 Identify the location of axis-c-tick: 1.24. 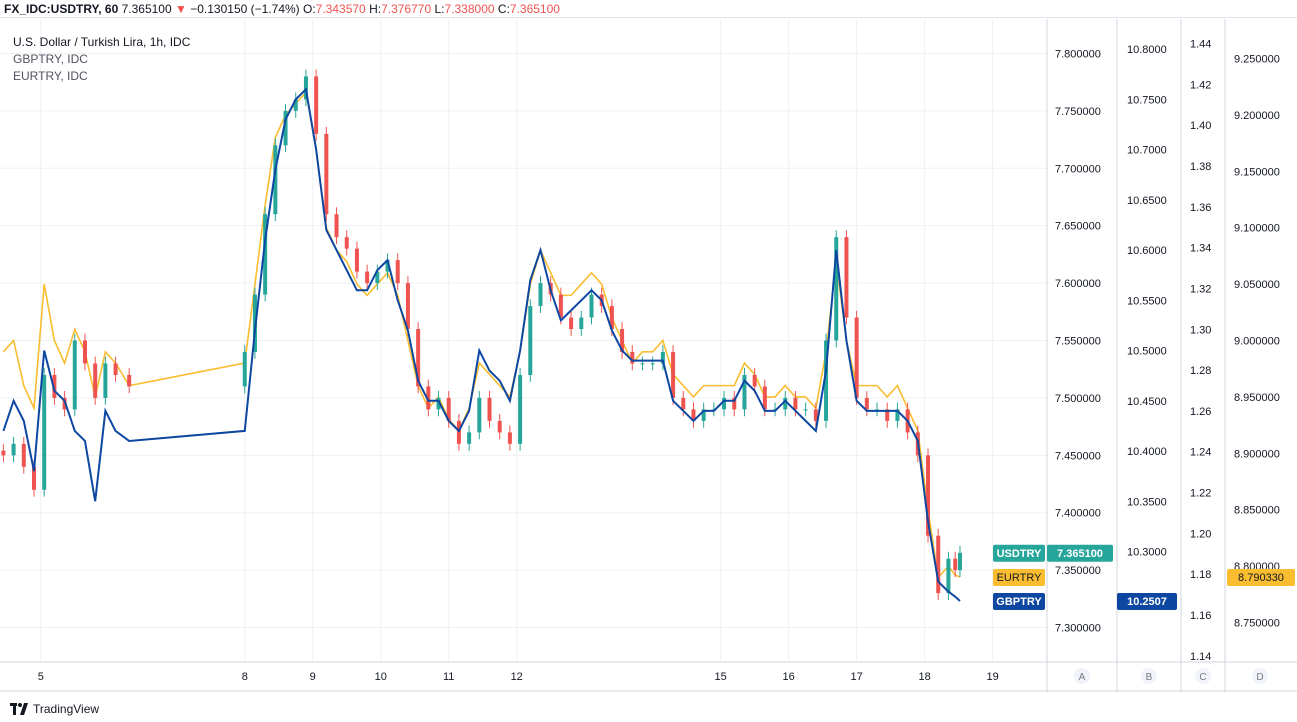
(1200, 453).